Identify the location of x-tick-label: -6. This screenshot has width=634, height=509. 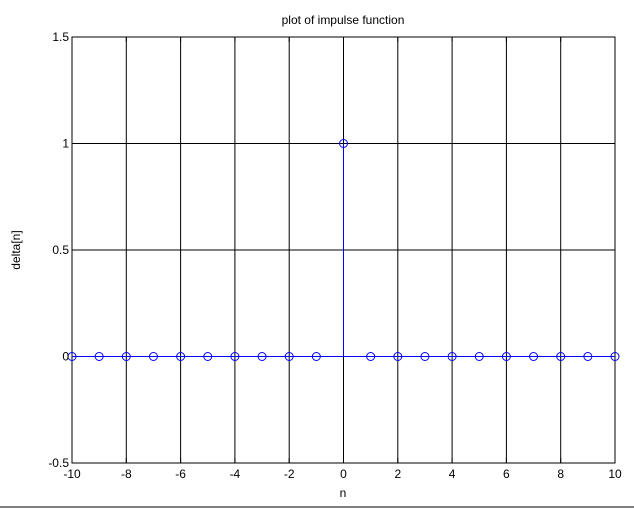
(180, 474).